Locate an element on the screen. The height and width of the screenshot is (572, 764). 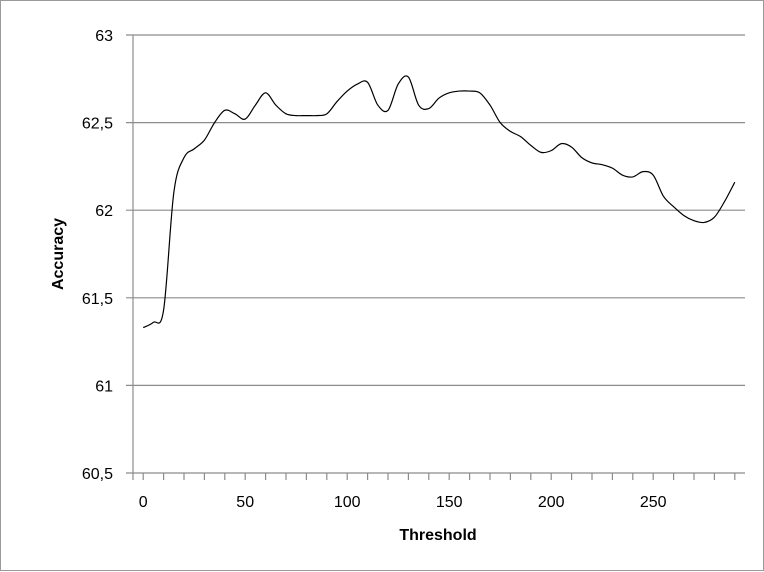
y-tick-label: 60,5 is located at coordinates (97, 474).